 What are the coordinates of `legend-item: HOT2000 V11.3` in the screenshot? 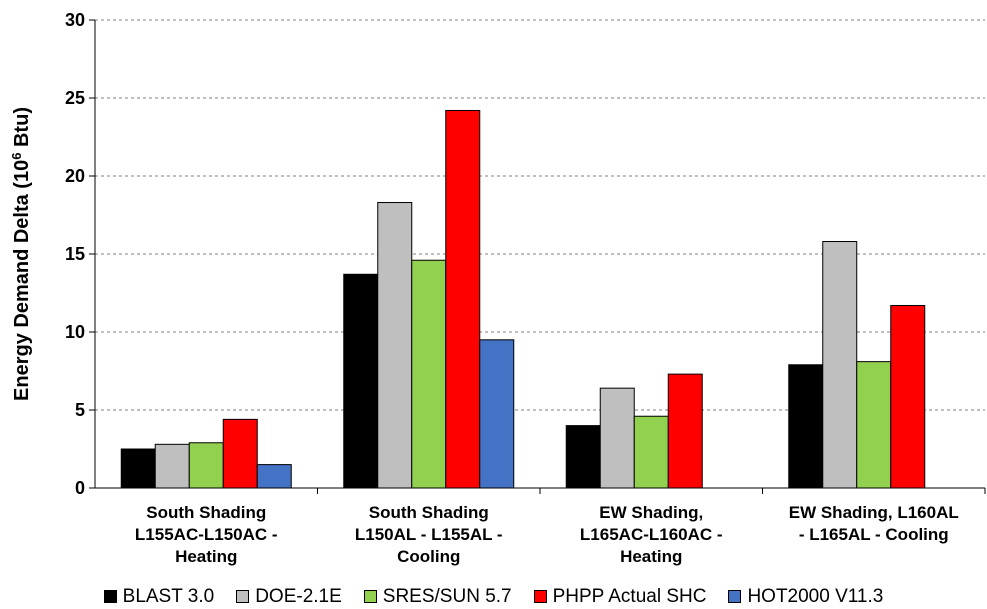 It's located at (805, 597).